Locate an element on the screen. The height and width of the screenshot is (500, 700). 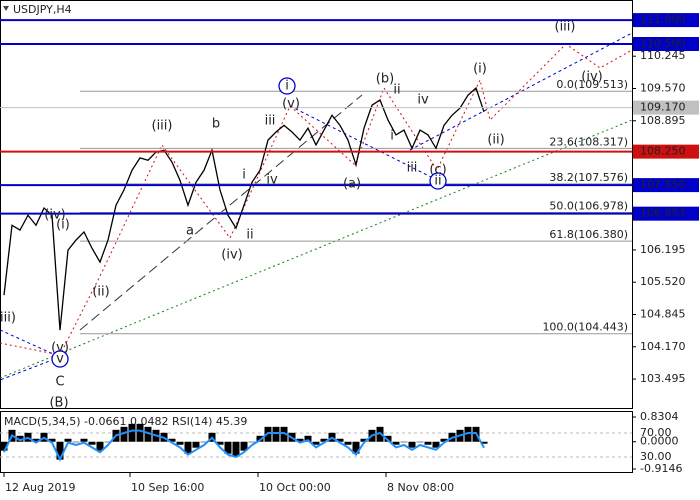
y-tick-label: 0.8304 is located at coordinates (659, 416).